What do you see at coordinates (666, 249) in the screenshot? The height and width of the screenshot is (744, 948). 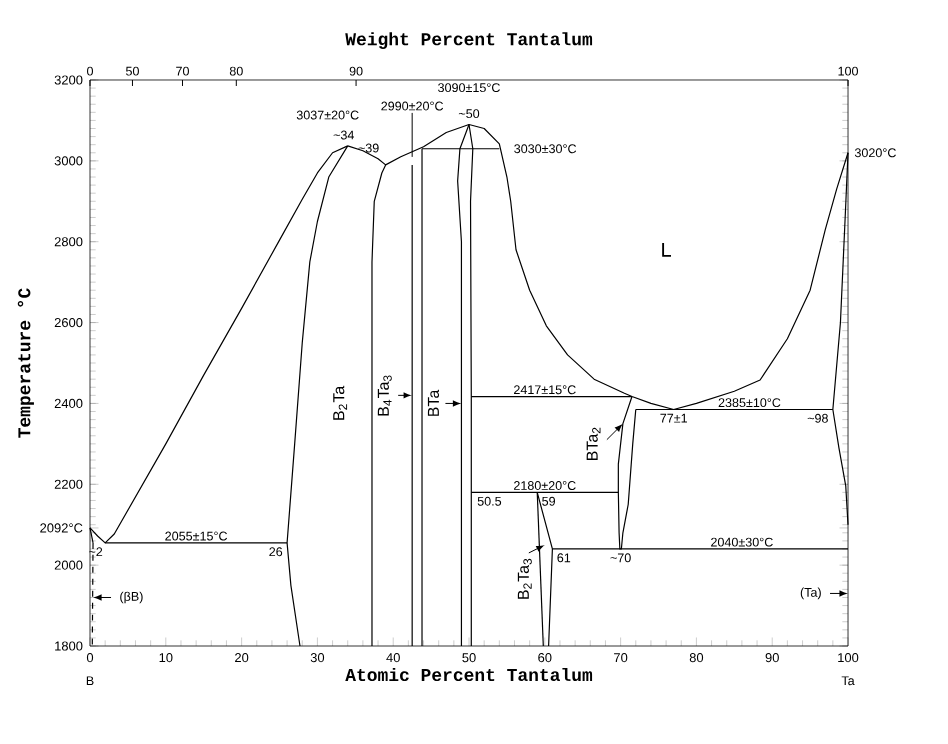 I see `annotation: L` at bounding box center [666, 249].